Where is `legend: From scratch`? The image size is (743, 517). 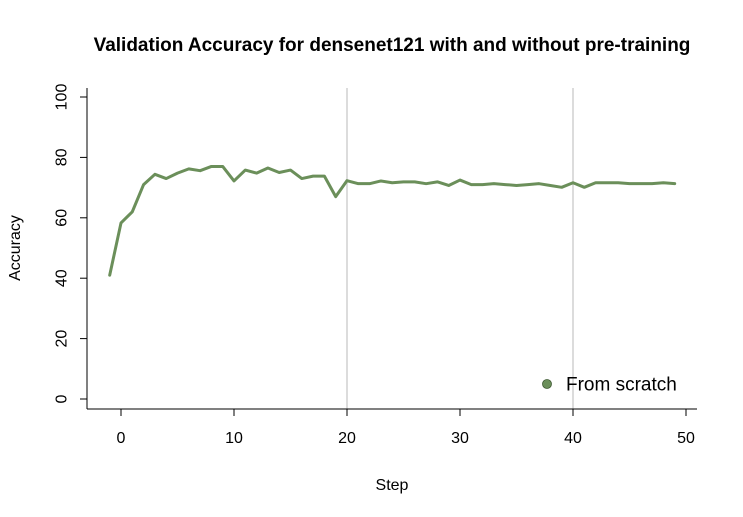
legend: From scratch is located at coordinates (609, 385).